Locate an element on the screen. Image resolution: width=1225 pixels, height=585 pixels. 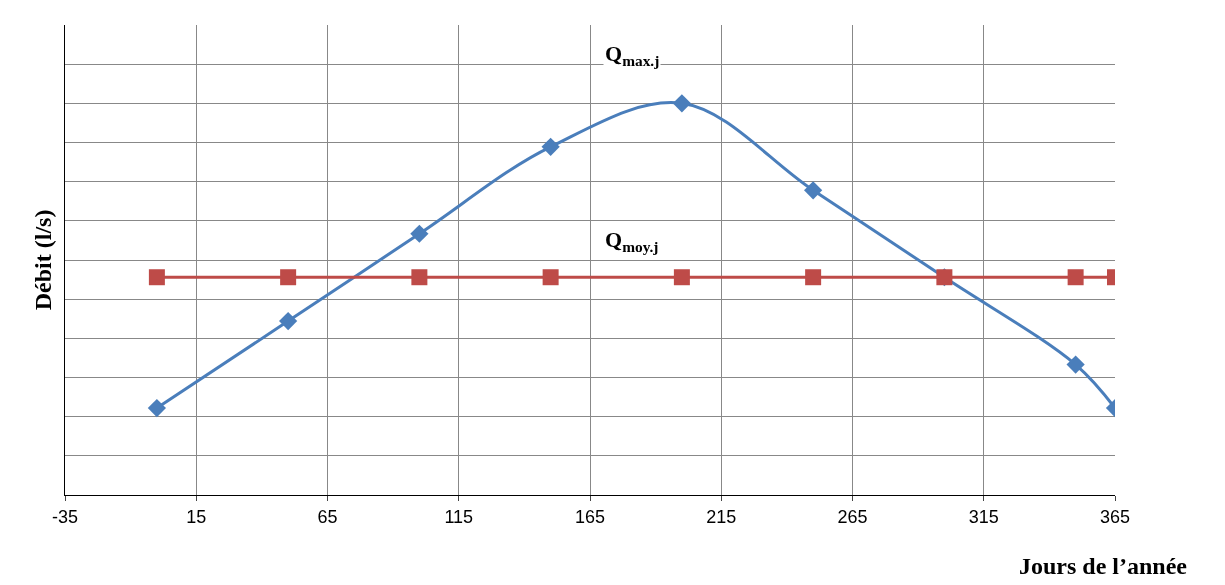
x-tick-label: 265 is located at coordinates (852, 516).